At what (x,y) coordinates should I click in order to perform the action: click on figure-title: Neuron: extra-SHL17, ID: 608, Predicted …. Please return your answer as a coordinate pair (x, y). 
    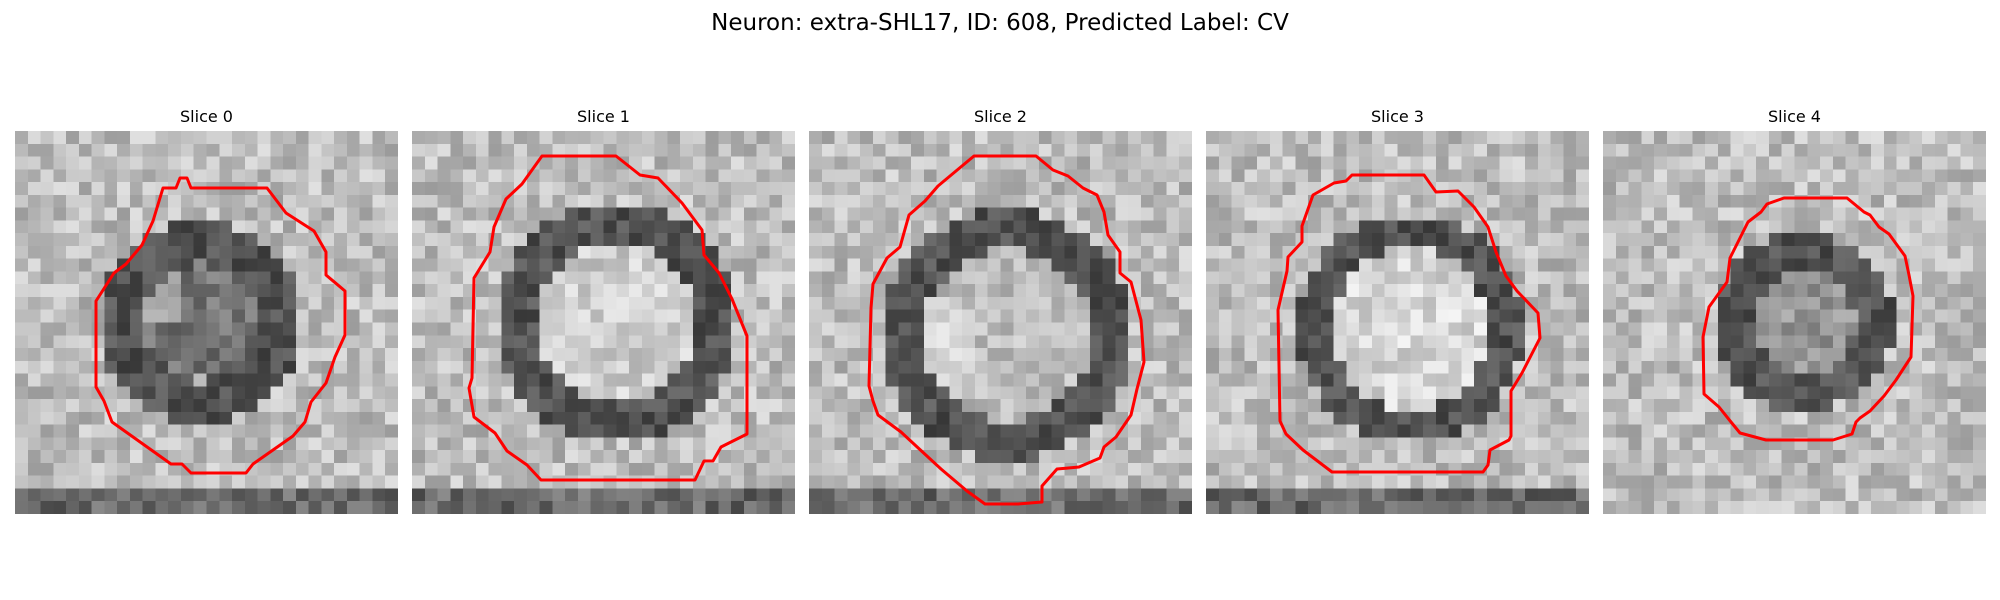
    Looking at the image, I should click on (1000, 23).